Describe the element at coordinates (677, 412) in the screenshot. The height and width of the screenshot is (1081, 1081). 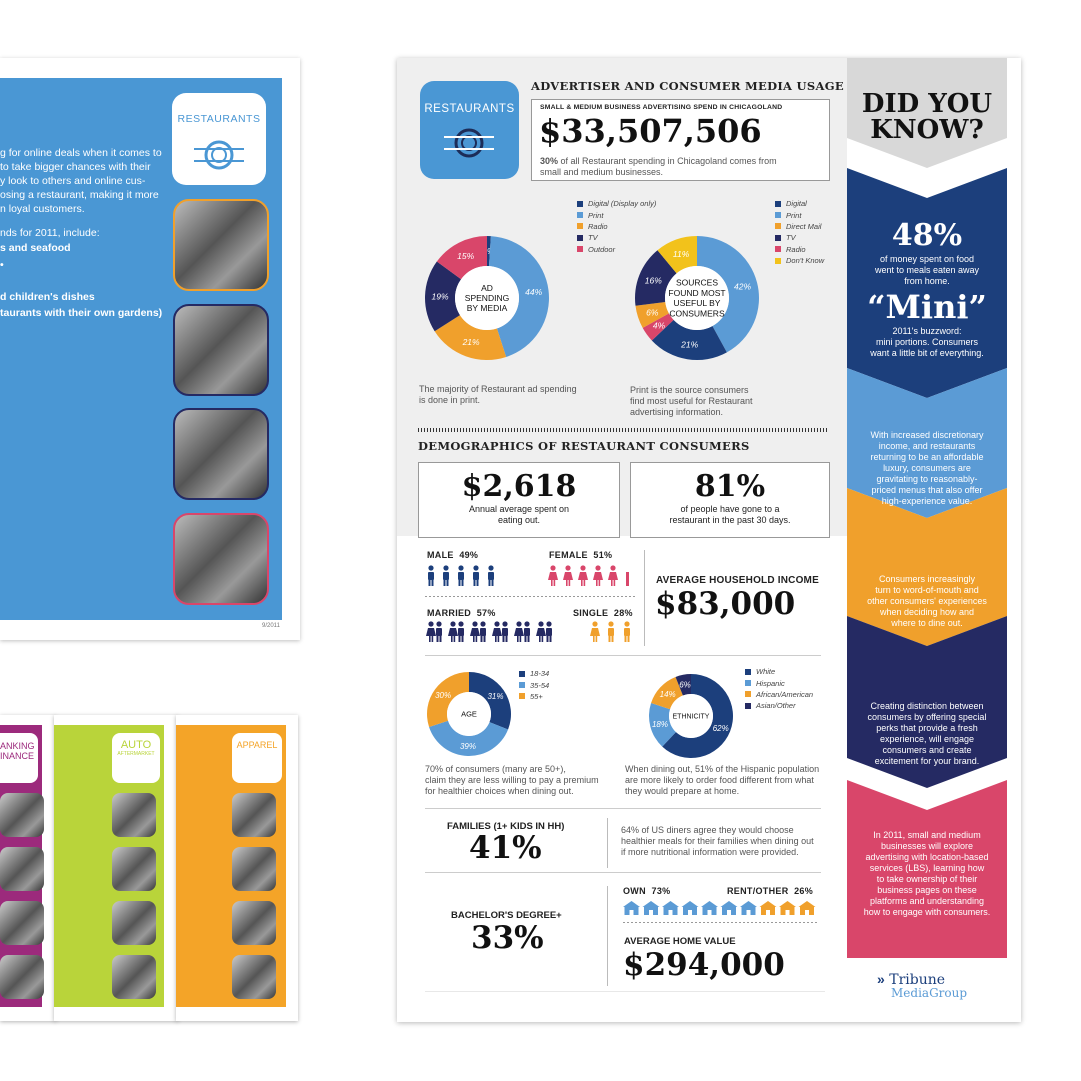
I see `src-caption-line-3: advertising information.` at that location.